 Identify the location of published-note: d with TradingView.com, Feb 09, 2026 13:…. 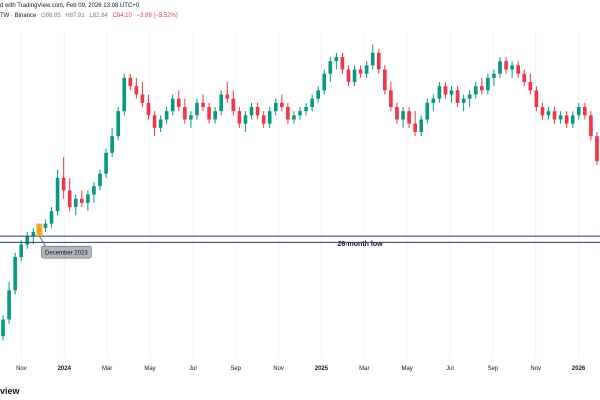
(70, 6).